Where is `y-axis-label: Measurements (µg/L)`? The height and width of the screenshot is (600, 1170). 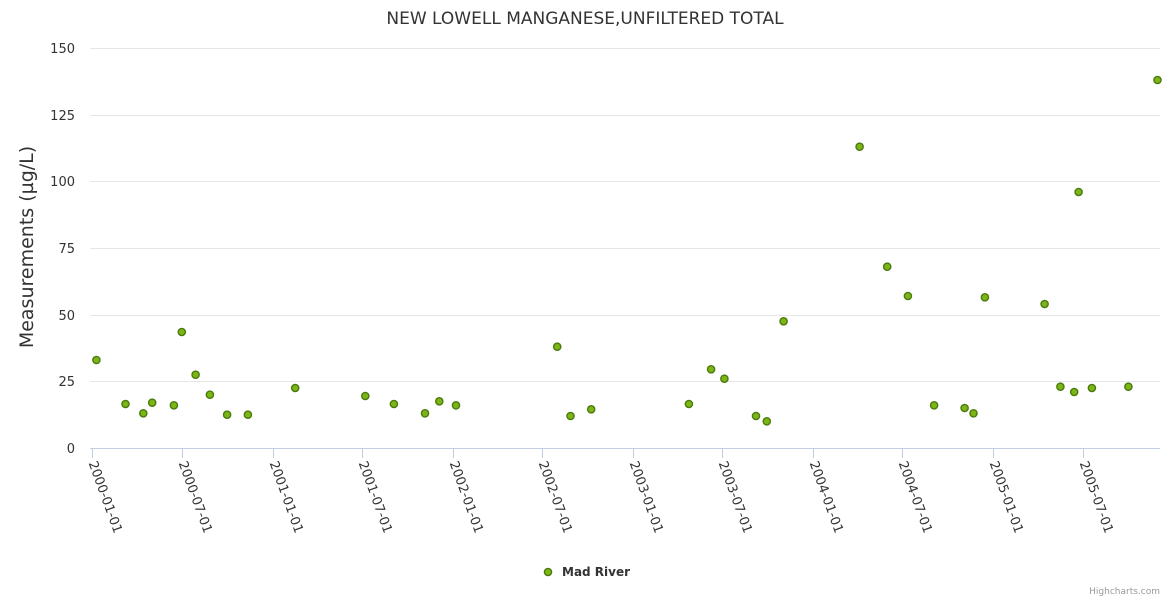 y-axis-label: Measurements (µg/L) is located at coordinates (27, 247).